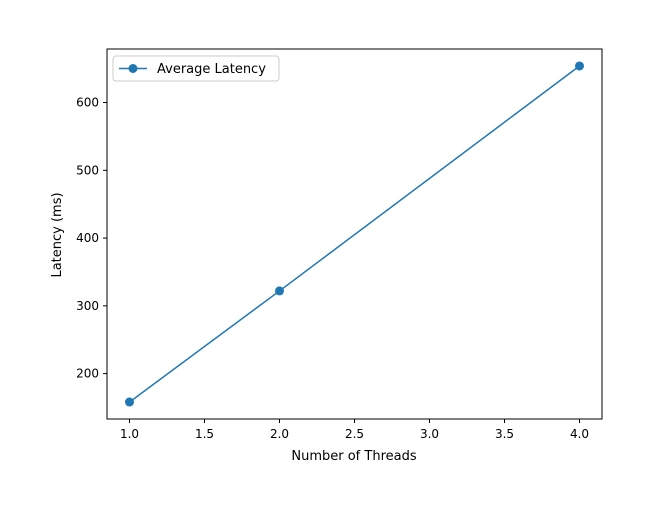 The height and width of the screenshot is (512, 651). I want to click on x-tick-label: 3.5, so click(504, 434).